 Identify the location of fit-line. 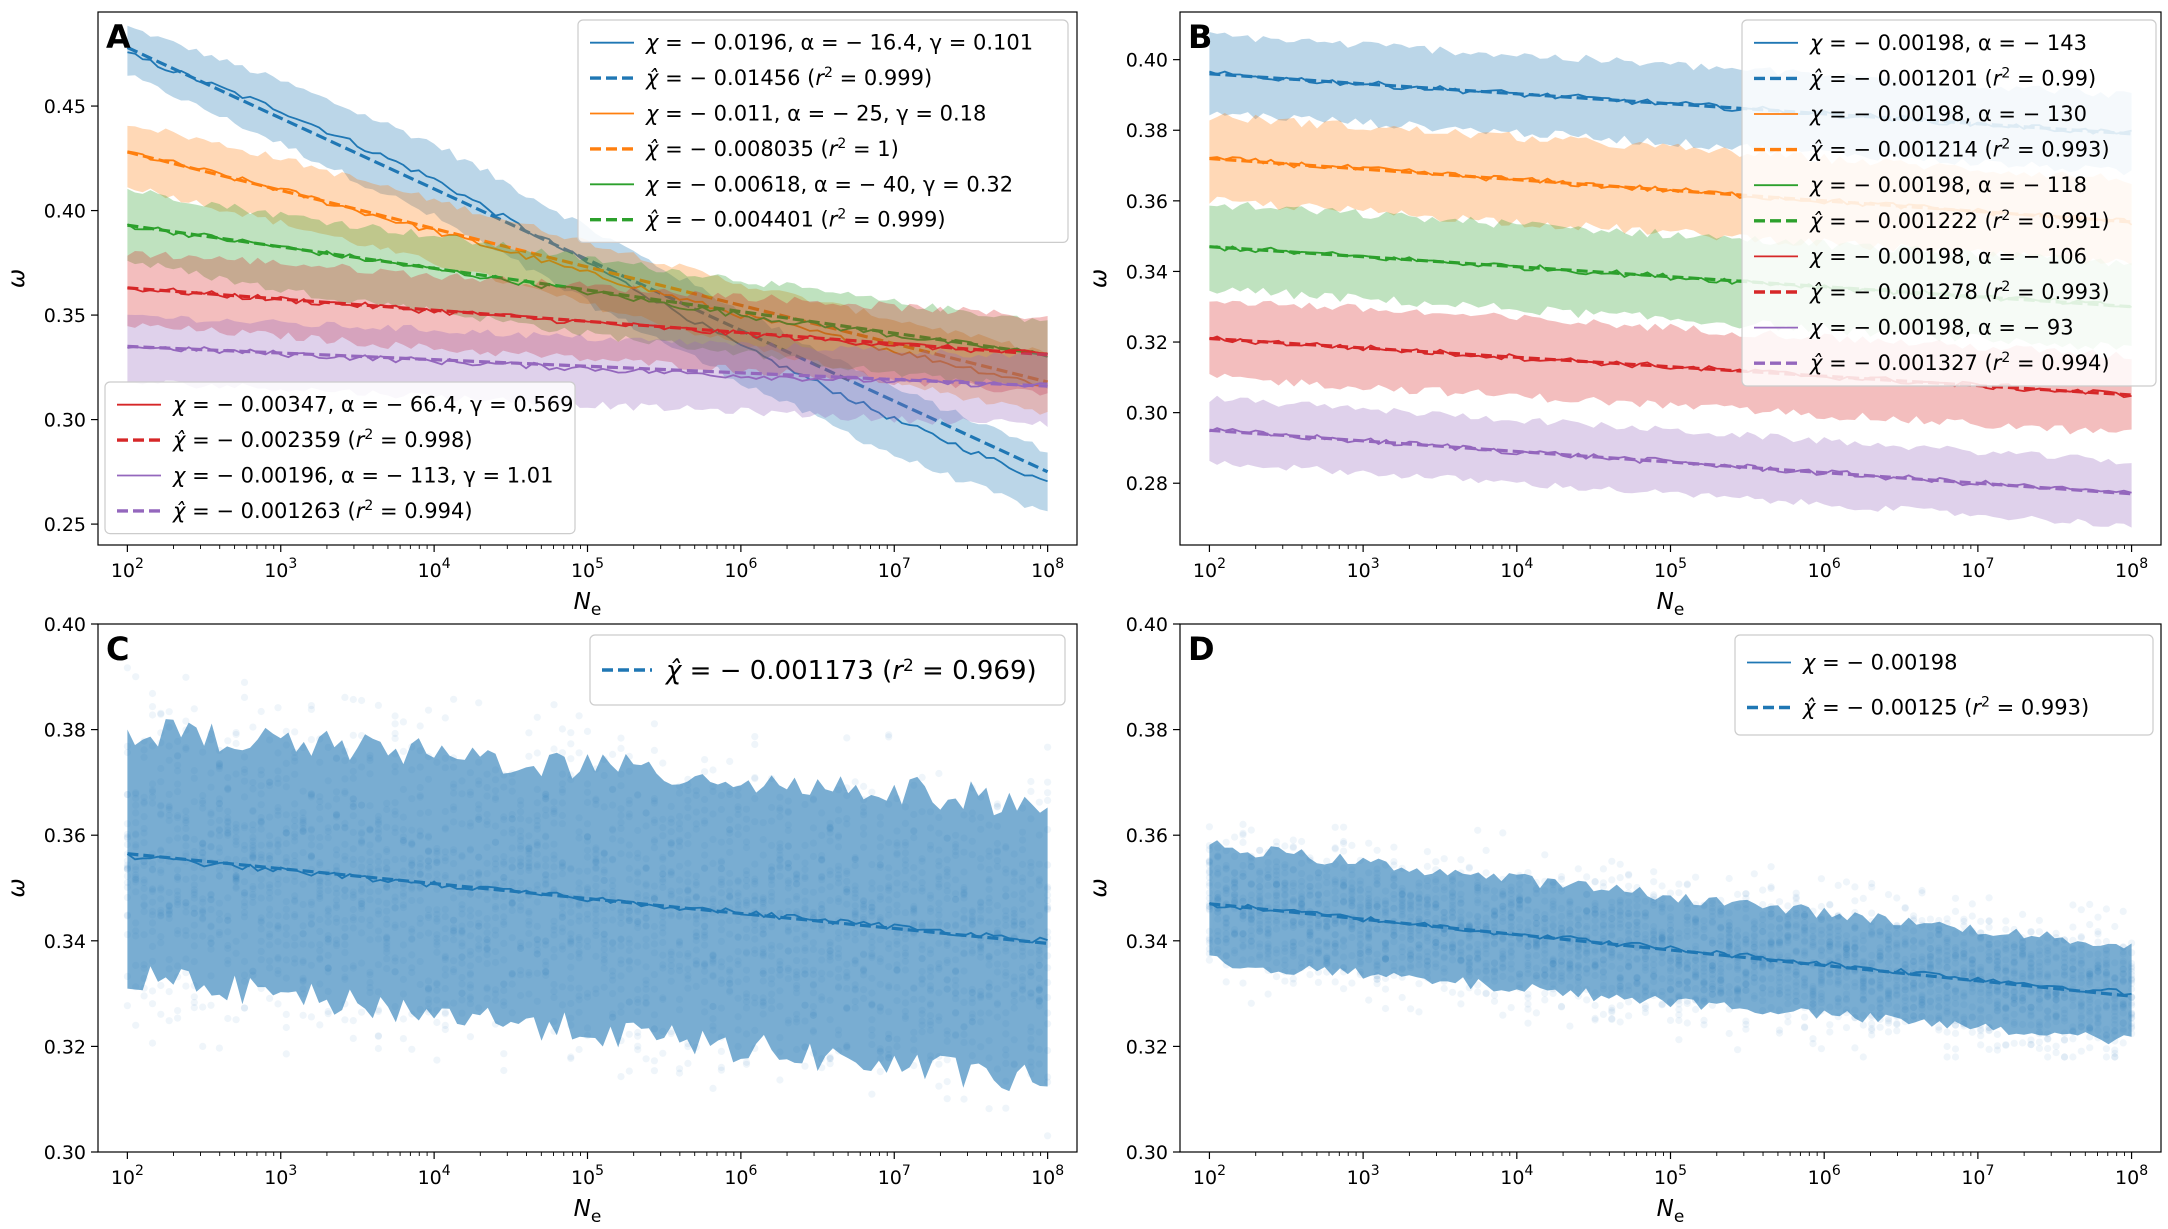
(587, 260).